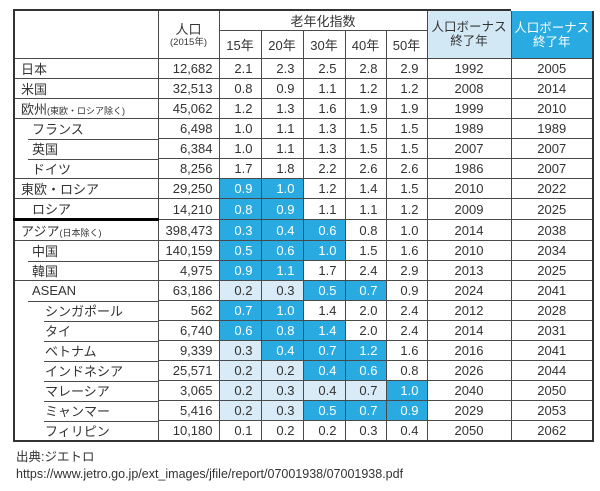  Describe the element at coordinates (86, 88) in the screenshot. I see `country-cell: 米国` at that location.